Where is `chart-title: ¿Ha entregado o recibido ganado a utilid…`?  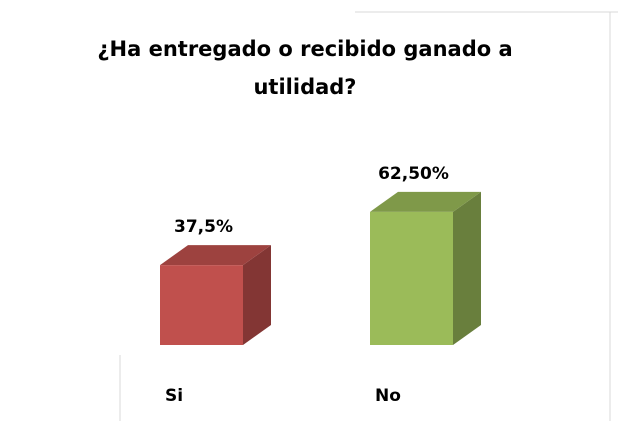
chart-title: ¿Ha entregado o recibido ganado a utilid… is located at coordinates (305, 68).